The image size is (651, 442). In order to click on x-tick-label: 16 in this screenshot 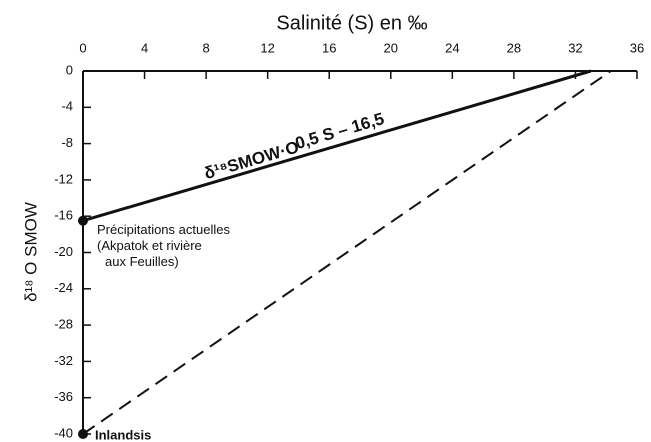, I will do `click(329, 47)`.